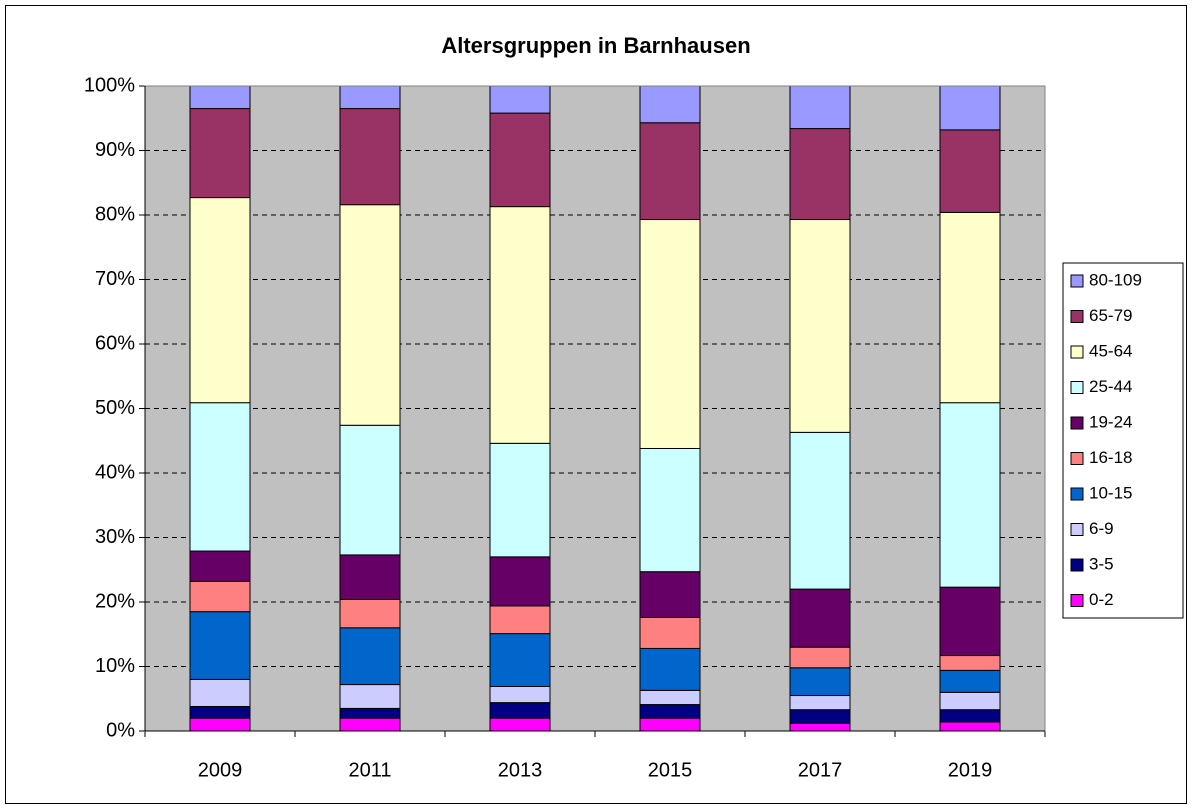  I want to click on legend-label: 3-5, so click(1101, 563).